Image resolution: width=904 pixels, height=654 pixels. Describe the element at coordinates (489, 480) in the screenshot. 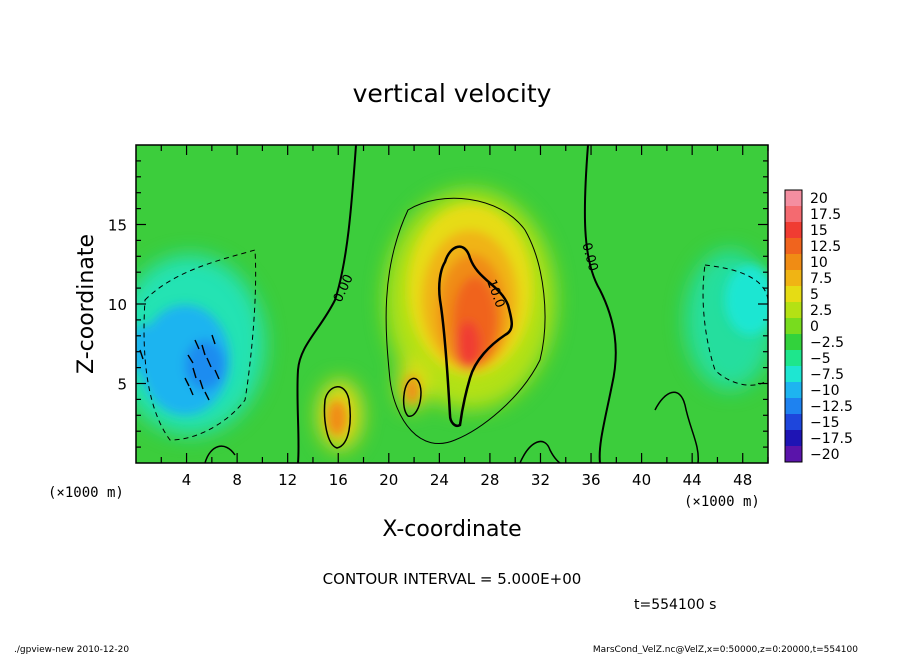

I see `x-tick-label: 28` at that location.